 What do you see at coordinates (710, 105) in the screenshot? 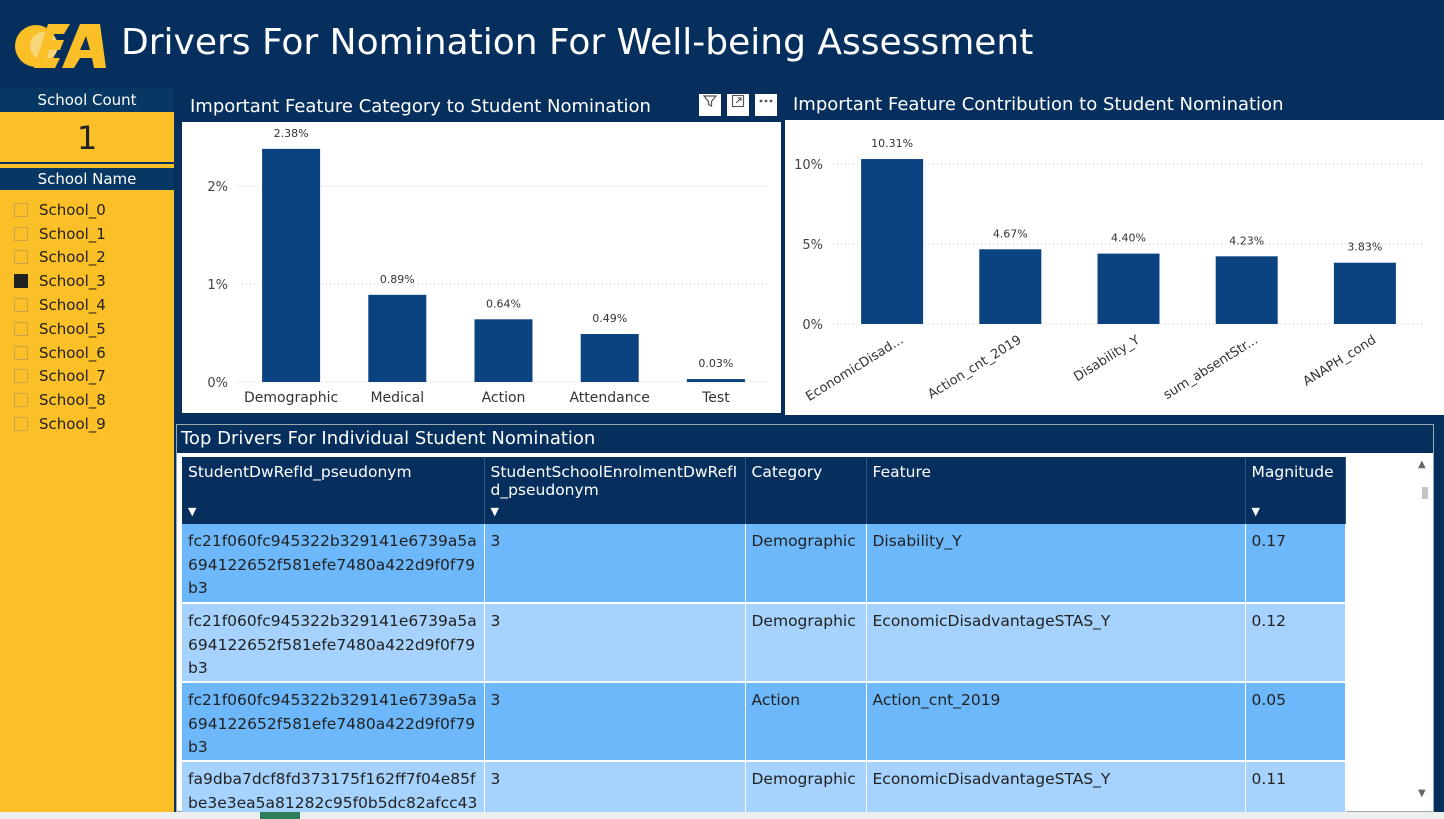
I see `filter-icon` at bounding box center [710, 105].